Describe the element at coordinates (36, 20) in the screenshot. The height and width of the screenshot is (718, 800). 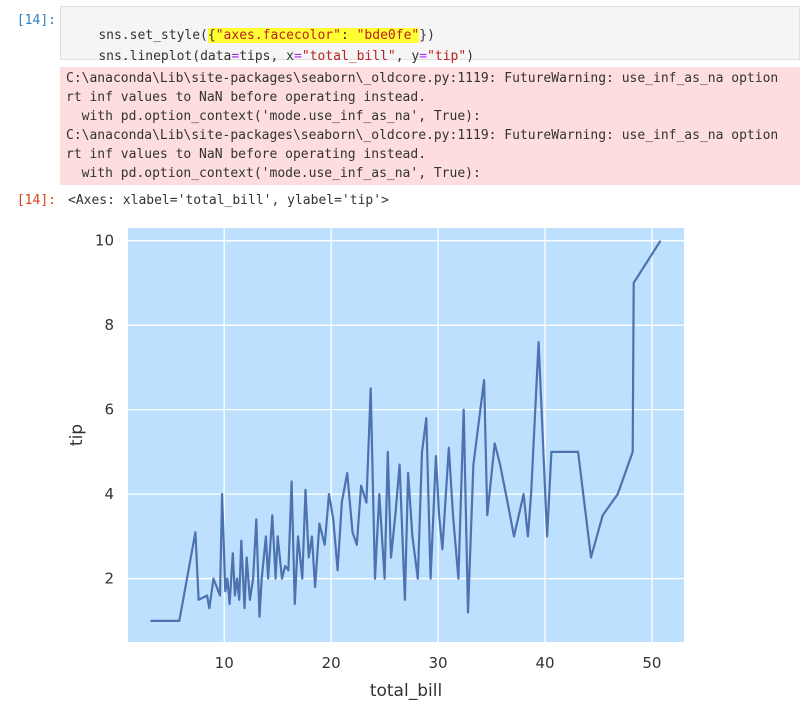
I see `input-prompt: [14]:` at that location.